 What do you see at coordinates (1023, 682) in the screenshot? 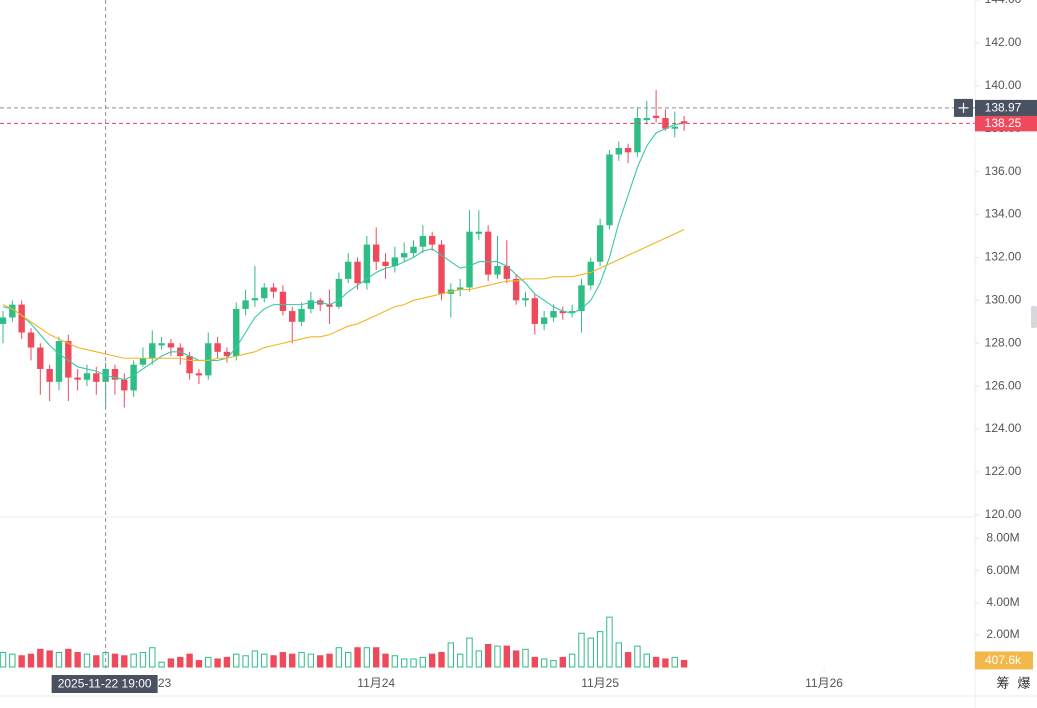
I see `toolbar-item: 爆` at bounding box center [1023, 682].